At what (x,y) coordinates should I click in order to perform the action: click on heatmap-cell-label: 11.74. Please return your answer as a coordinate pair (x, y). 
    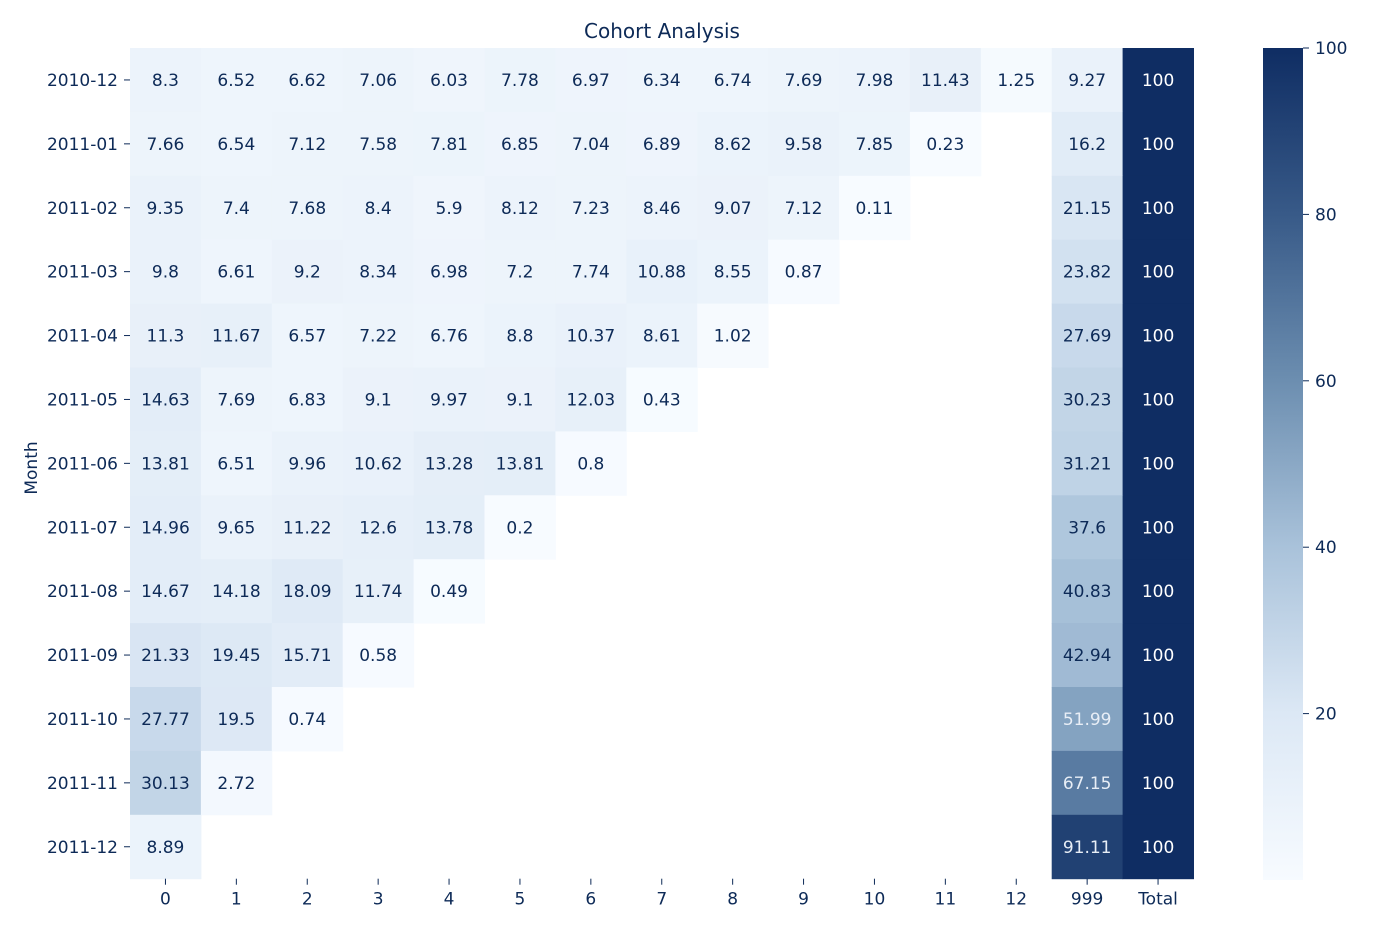
    Looking at the image, I should click on (378, 592).